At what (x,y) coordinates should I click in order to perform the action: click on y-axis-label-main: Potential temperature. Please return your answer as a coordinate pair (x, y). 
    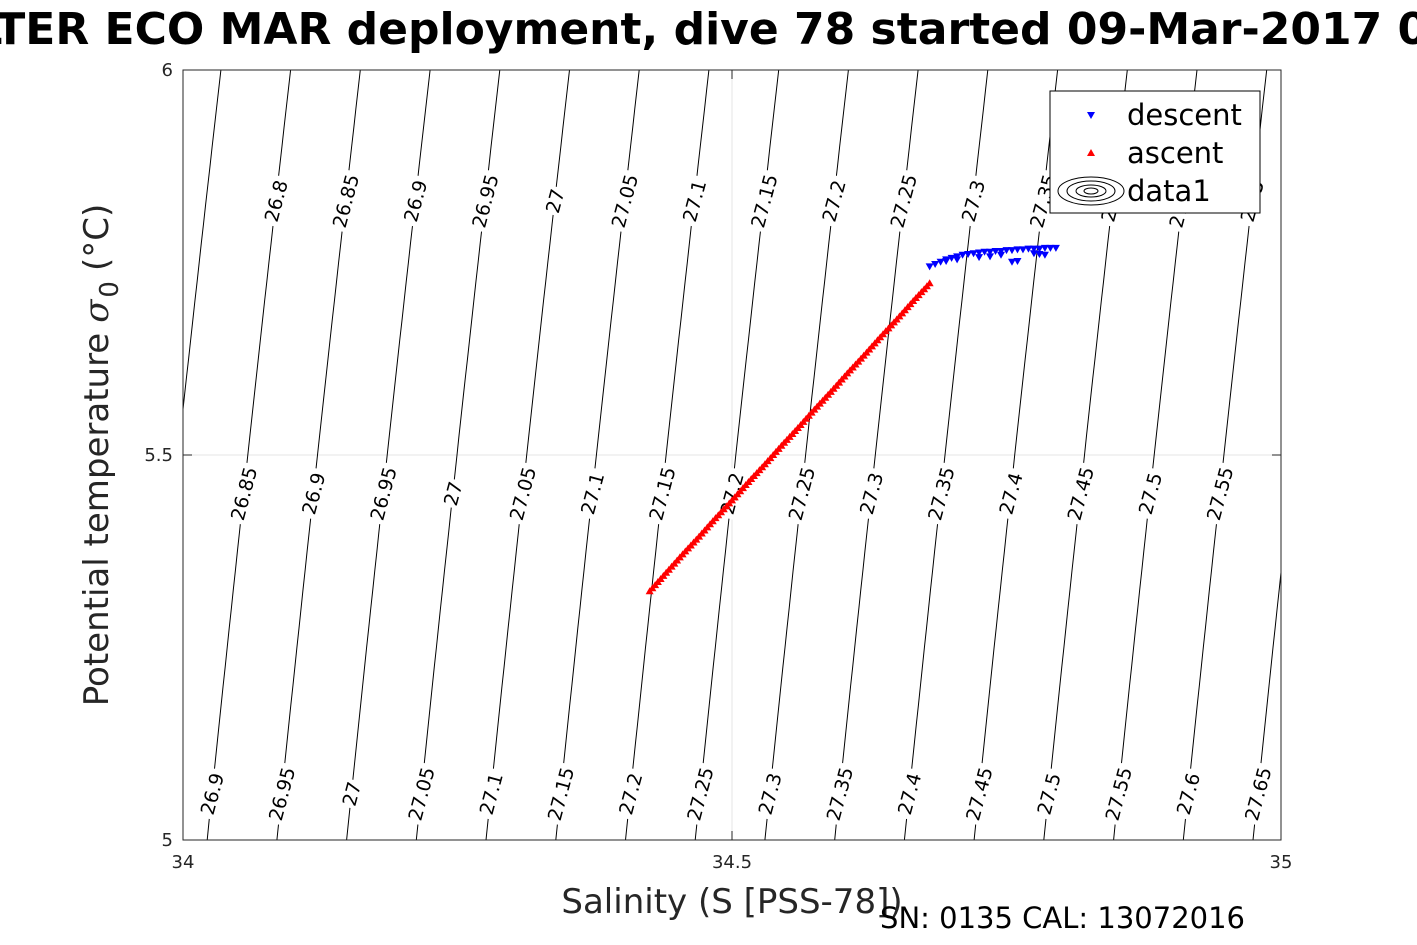
    Looking at the image, I should click on (97, 519).